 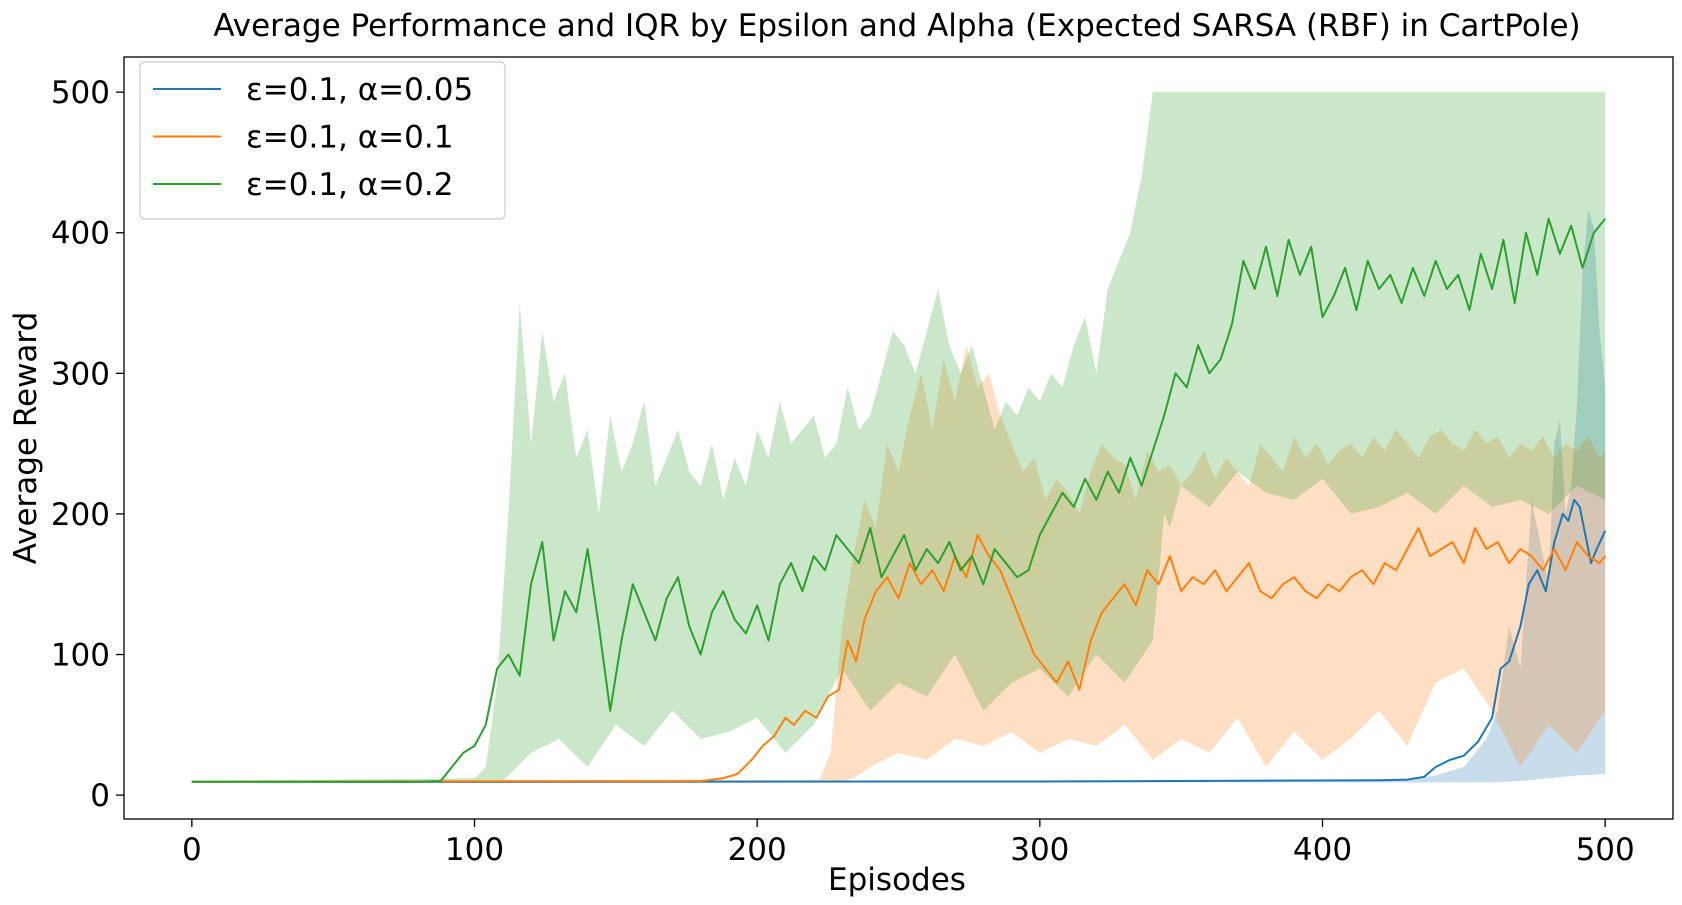 What do you see at coordinates (897, 880) in the screenshot?
I see `x-axis-label: Episodes` at bounding box center [897, 880].